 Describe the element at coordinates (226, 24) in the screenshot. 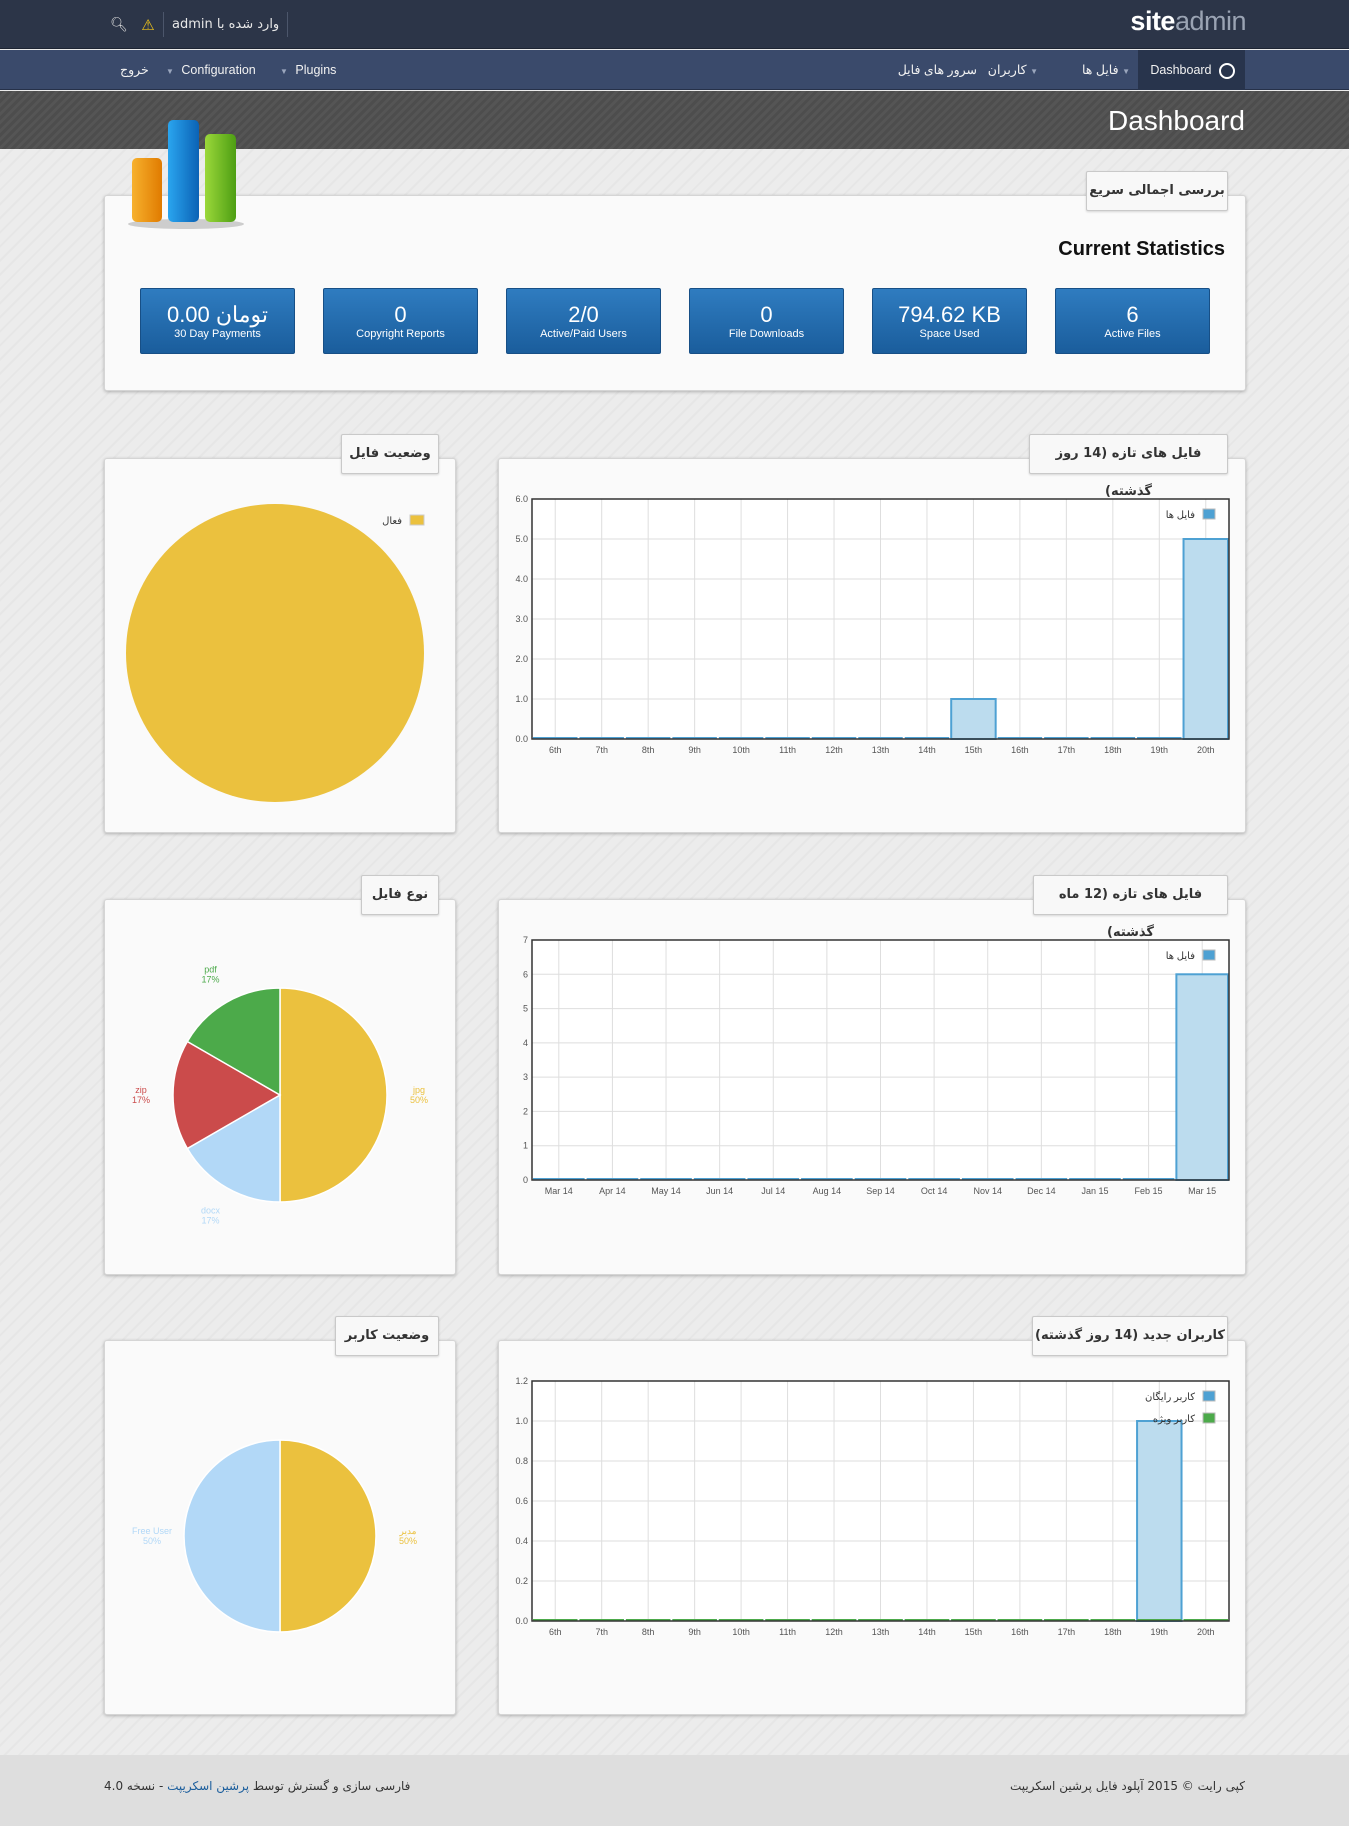

I see `logged-in-user: وارد شده با admin` at that location.